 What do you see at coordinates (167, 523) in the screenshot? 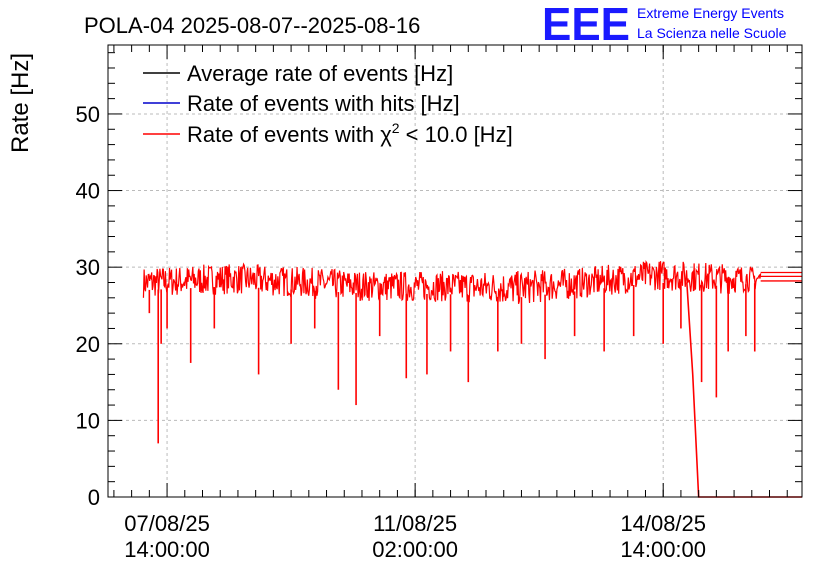
I see `x-tick-label-date: 07/08/25` at bounding box center [167, 523].